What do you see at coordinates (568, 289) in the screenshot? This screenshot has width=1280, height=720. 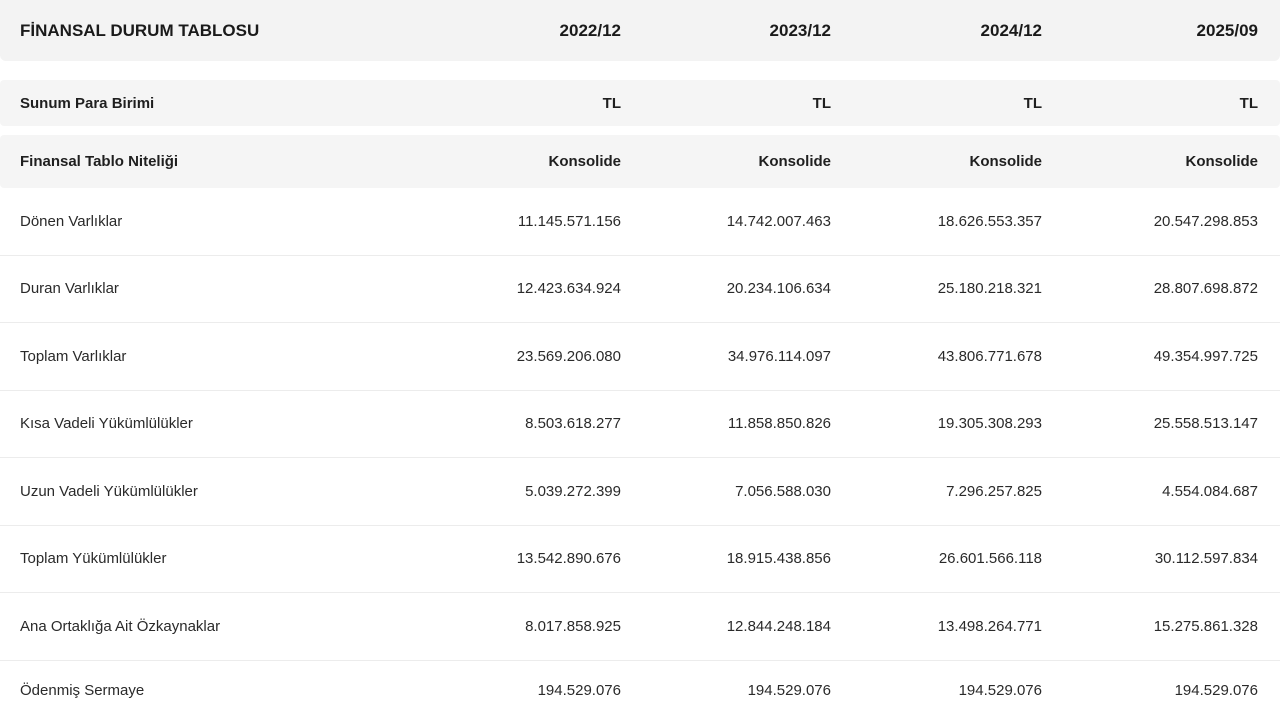 I see `row-value: 12.423.634.924` at bounding box center [568, 289].